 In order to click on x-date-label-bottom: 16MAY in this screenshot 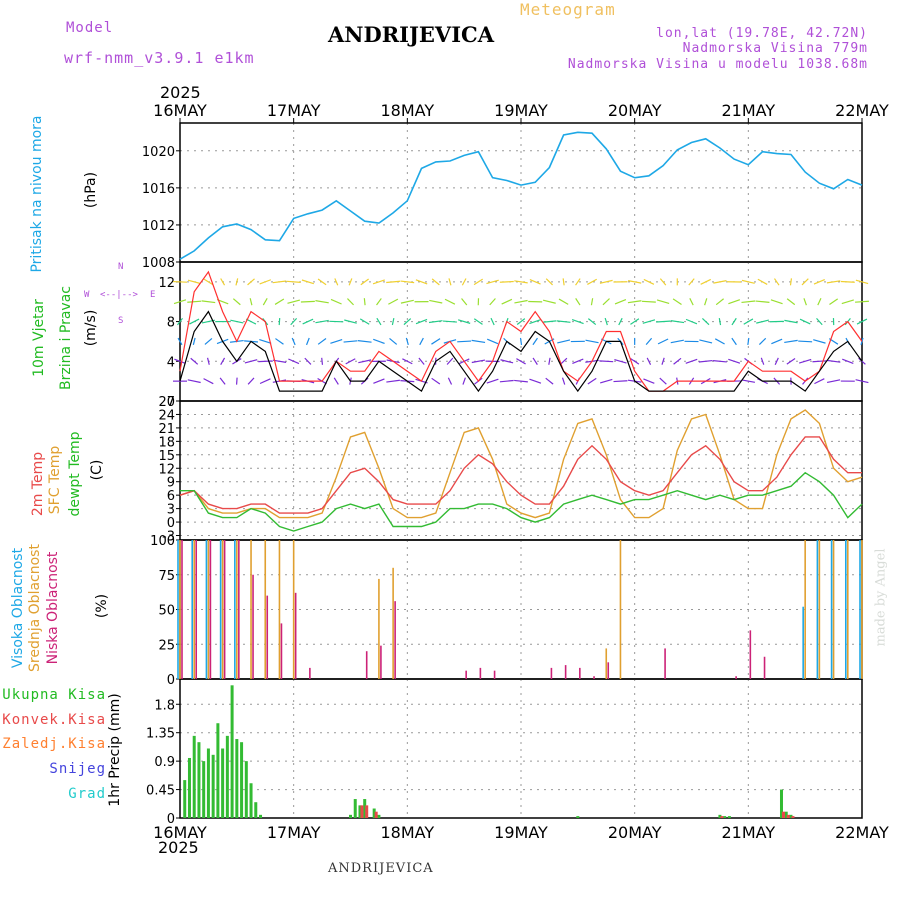, I will do `click(180, 832)`.